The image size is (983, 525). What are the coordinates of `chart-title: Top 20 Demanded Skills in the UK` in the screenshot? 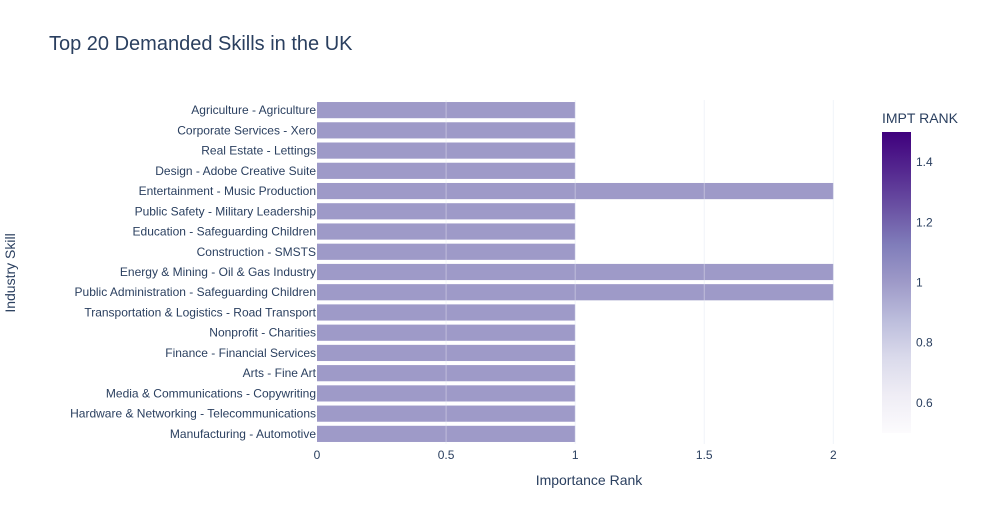 It's located at (201, 44).